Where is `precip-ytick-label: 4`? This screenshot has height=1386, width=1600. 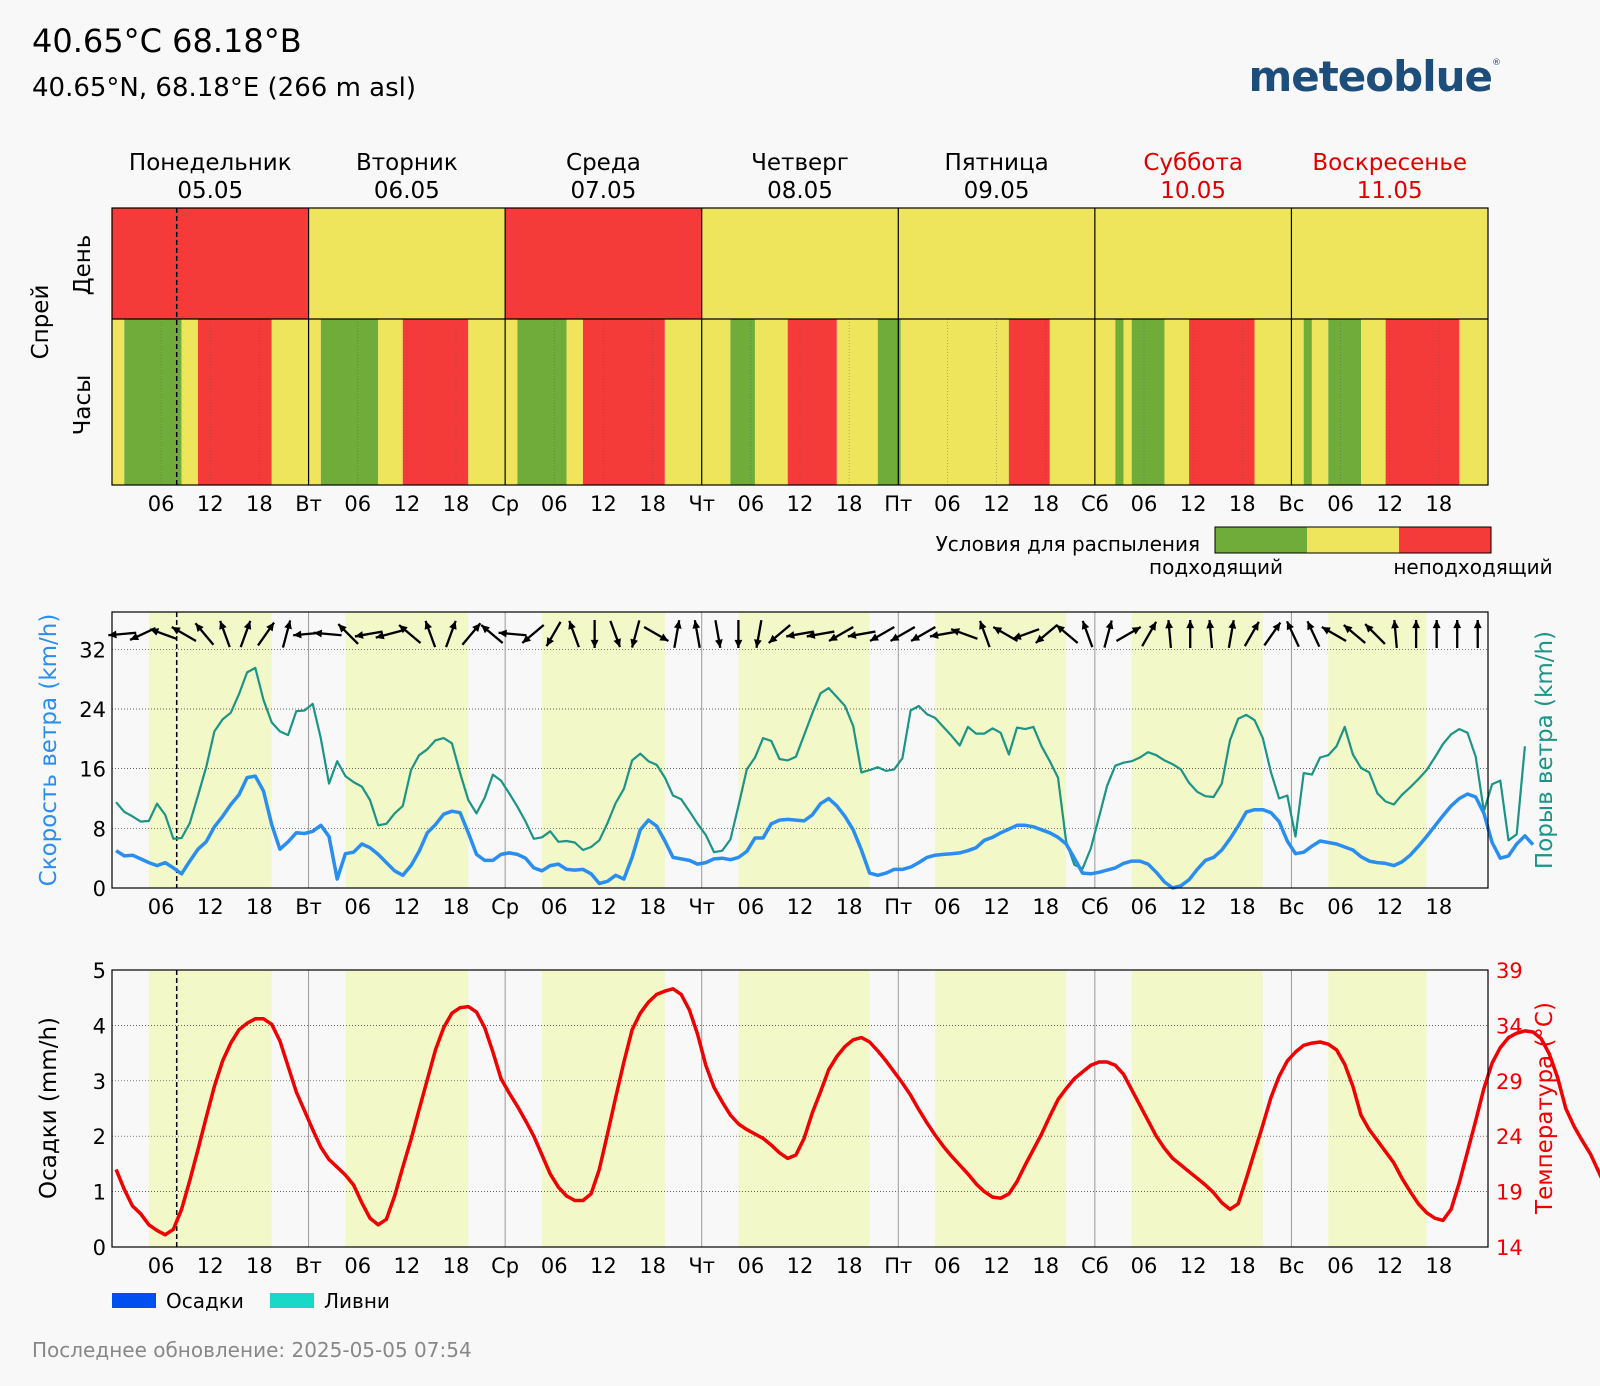
precip-ytick-label: 4 is located at coordinates (99, 1026).